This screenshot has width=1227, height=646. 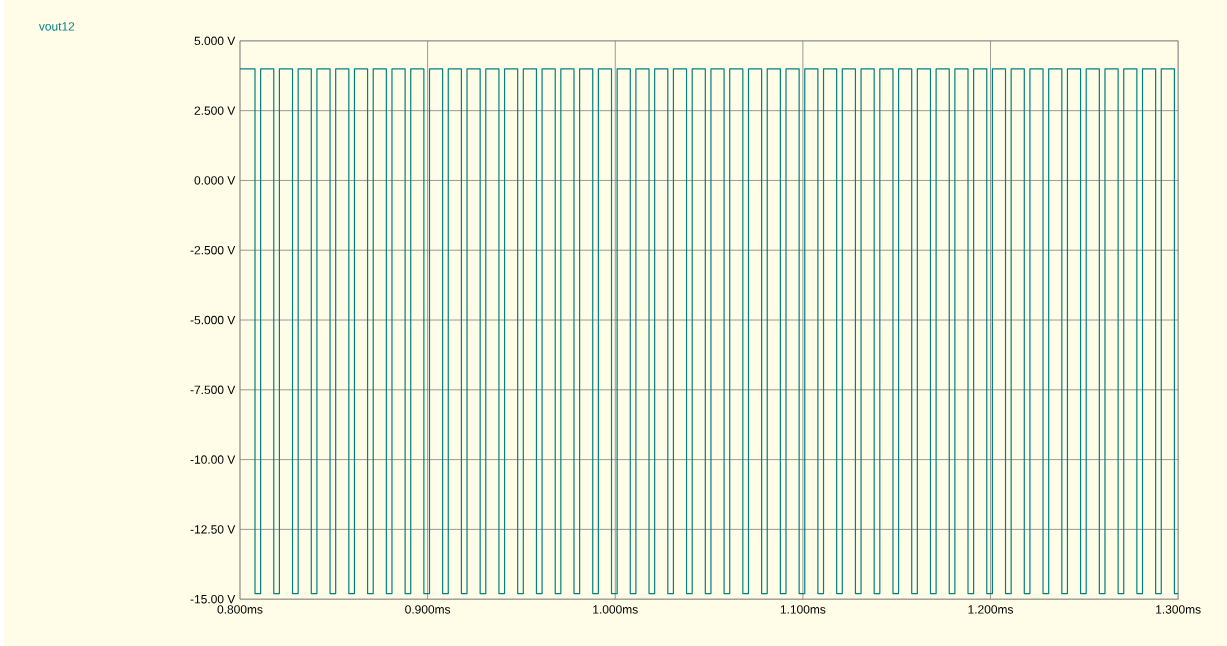 I want to click on x-tick-label: 1.100ms, so click(x=803, y=609).